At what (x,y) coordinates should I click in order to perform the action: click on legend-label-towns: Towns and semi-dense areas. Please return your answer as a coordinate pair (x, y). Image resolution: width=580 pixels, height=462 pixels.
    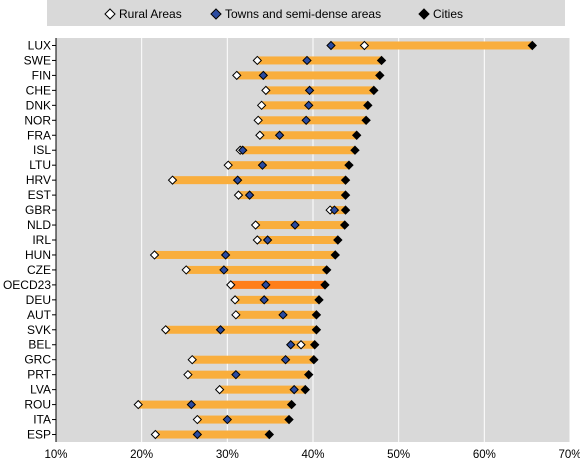
    Looking at the image, I should click on (303, 14).